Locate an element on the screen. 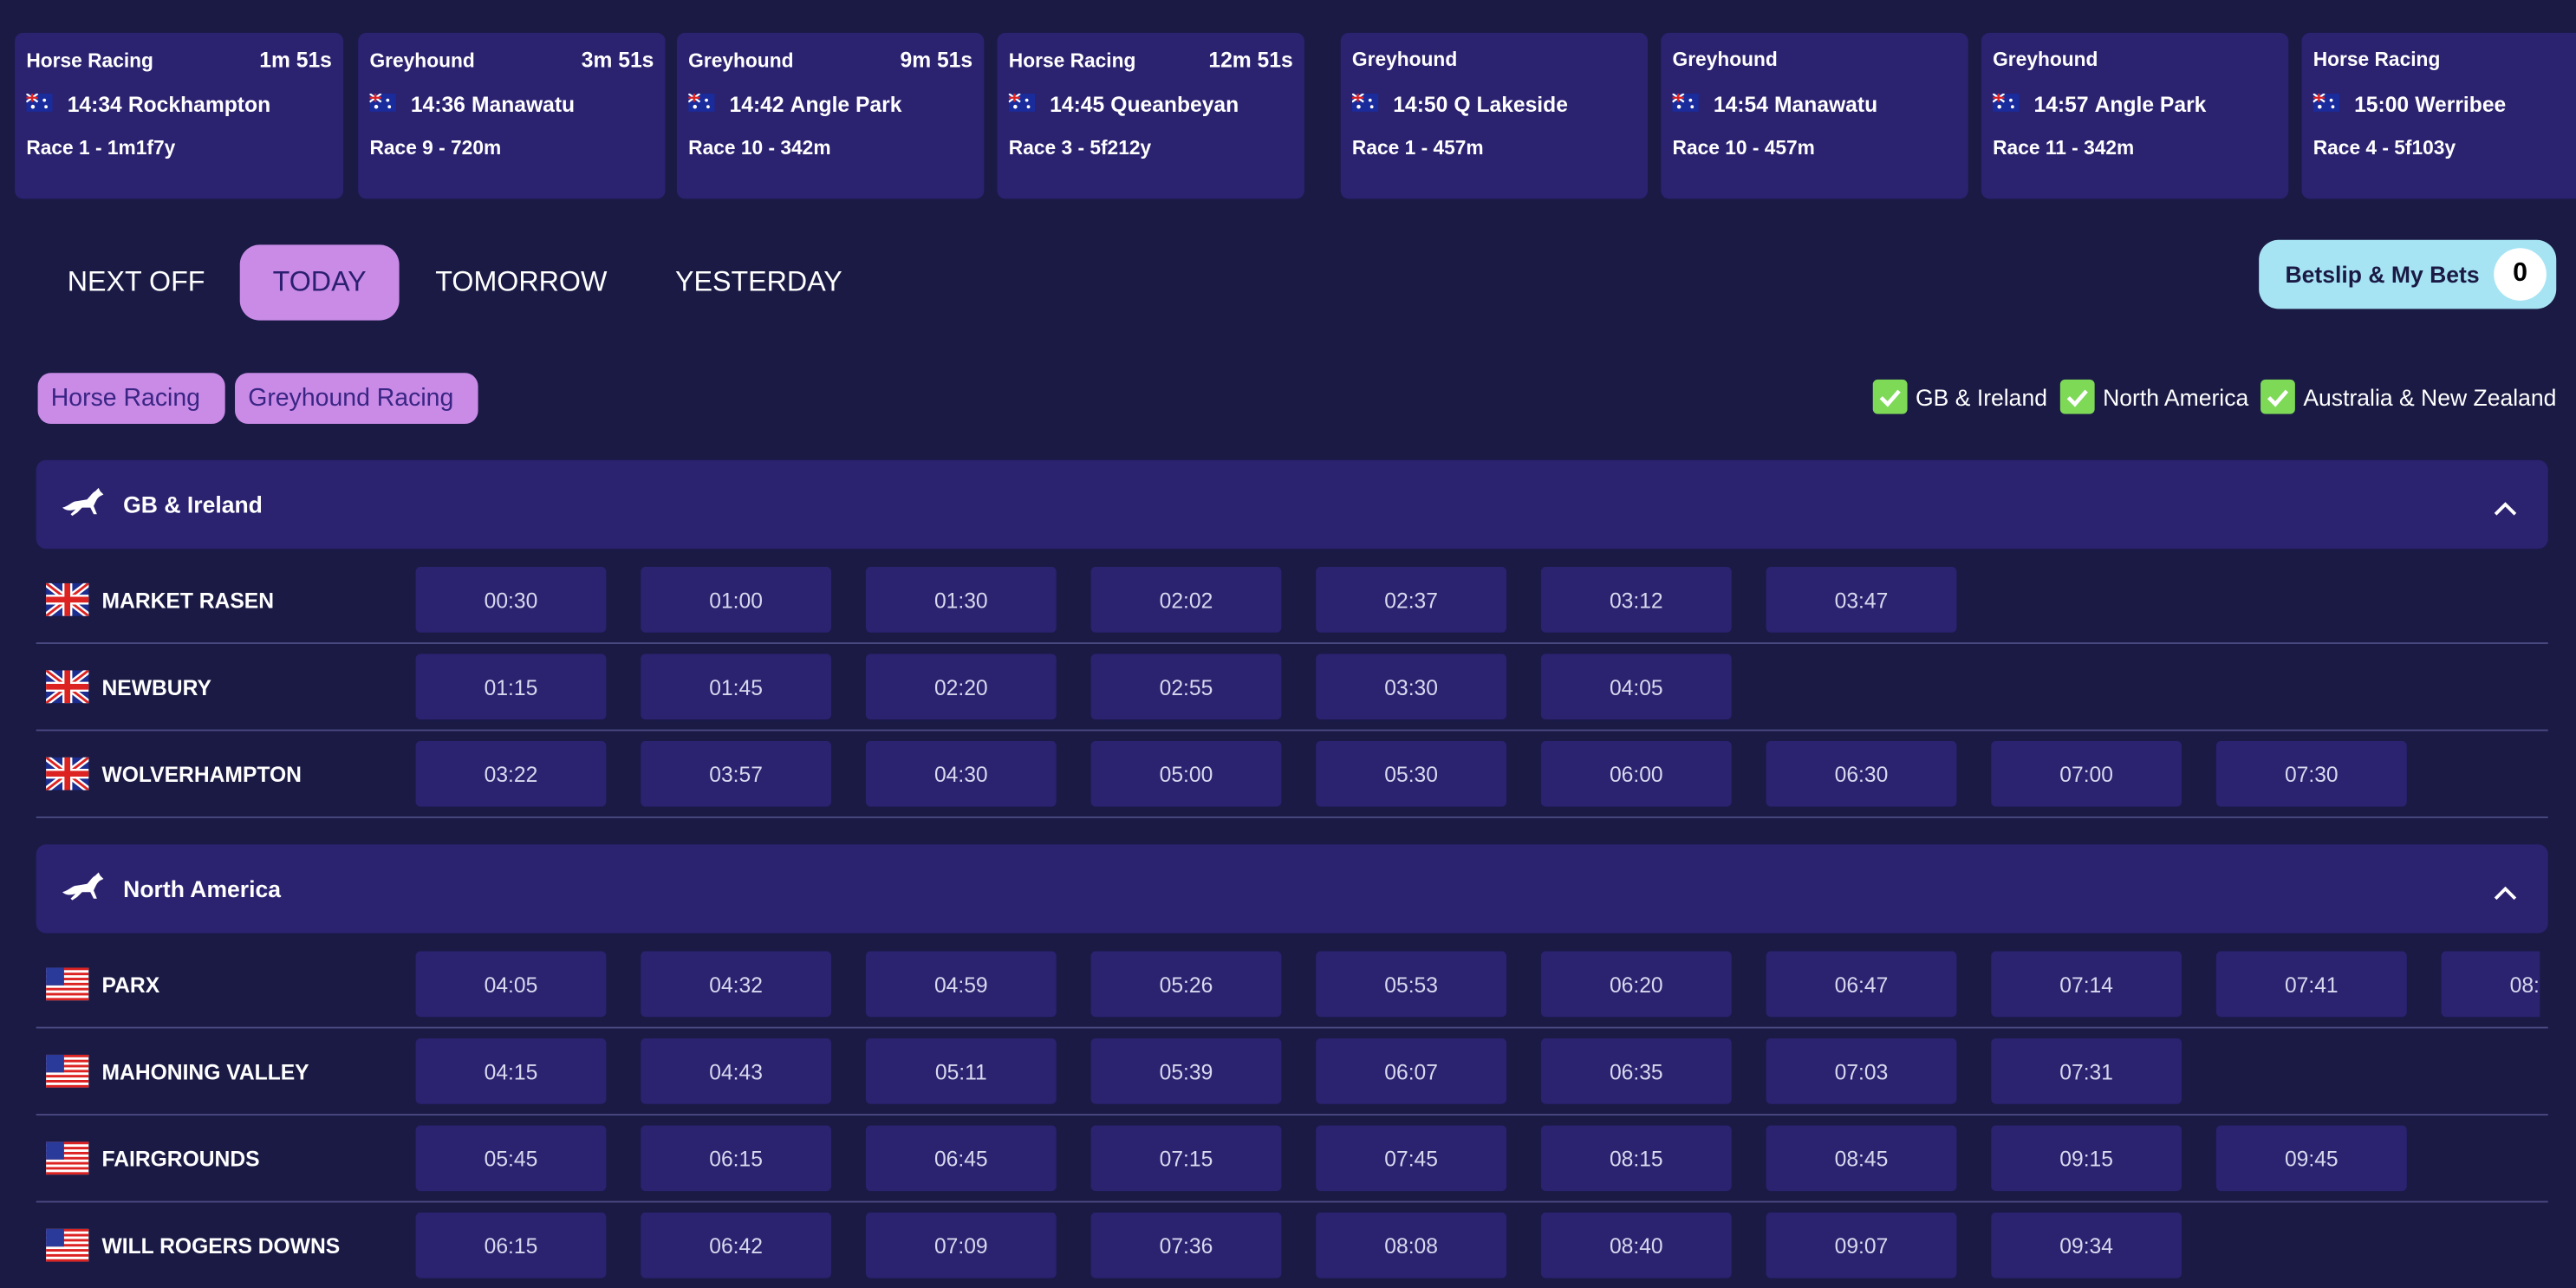 The height and width of the screenshot is (1288, 2576). race-time-tile: 09:34 is located at coordinates (2086, 1245).